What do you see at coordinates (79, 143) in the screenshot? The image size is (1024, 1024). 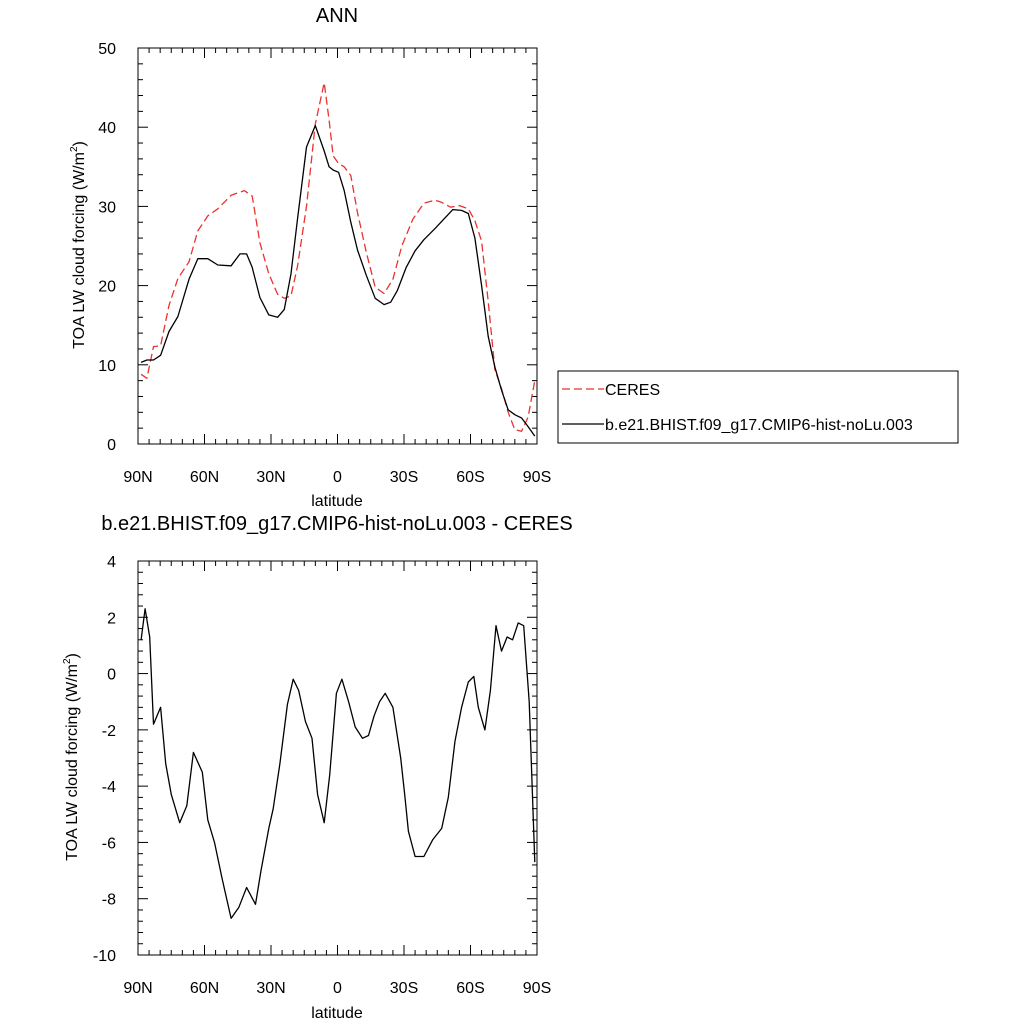 I see `top-y-label-suffix: )` at bounding box center [79, 143].